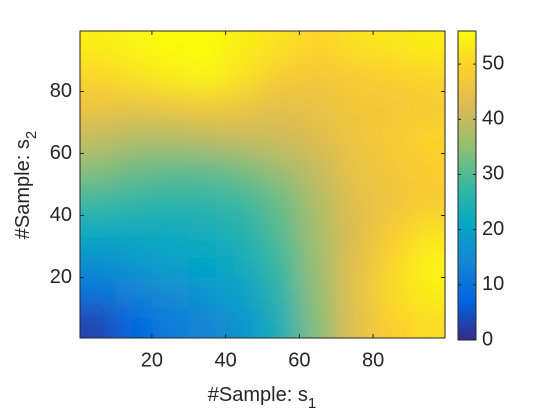 The image size is (560, 420). I want to click on colorbar-frame, so click(467, 185).